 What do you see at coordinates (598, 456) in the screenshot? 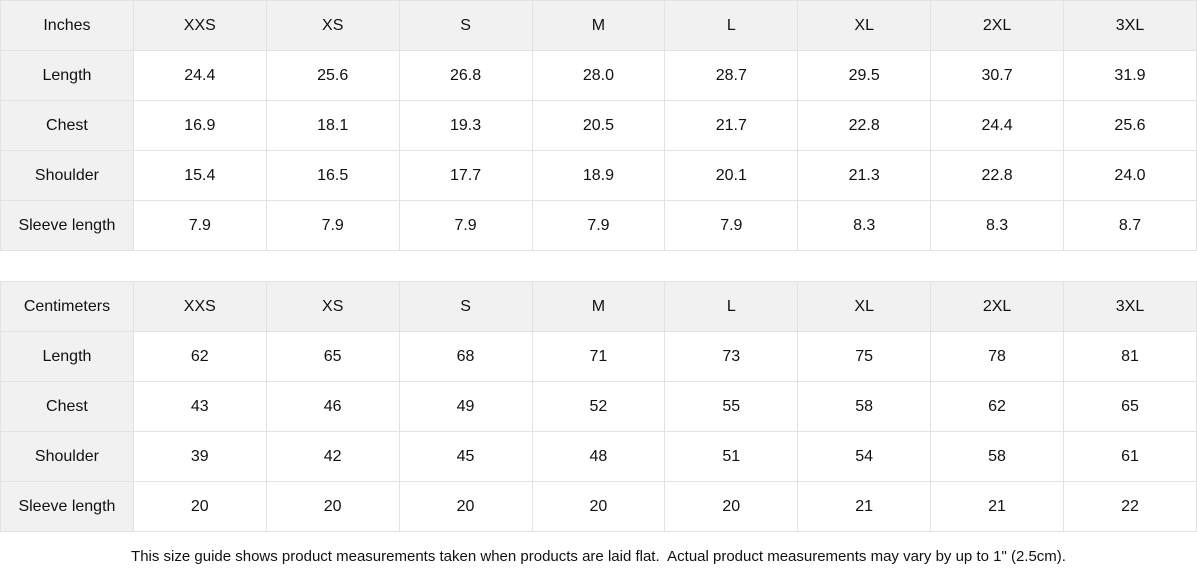
I see `table-row: Shoulder 39 42 45 48 51 54 58 61` at bounding box center [598, 456].